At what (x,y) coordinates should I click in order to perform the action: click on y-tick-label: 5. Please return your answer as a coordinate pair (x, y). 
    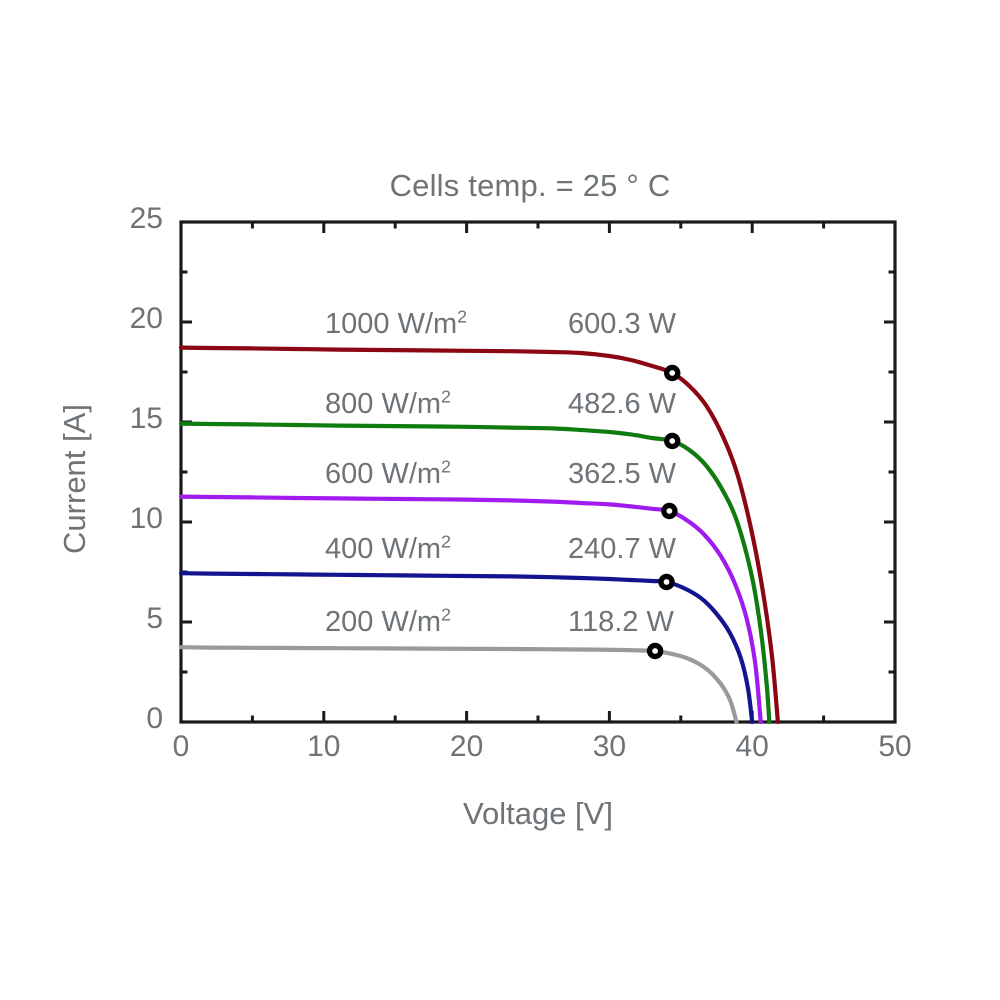
    Looking at the image, I should click on (154, 618).